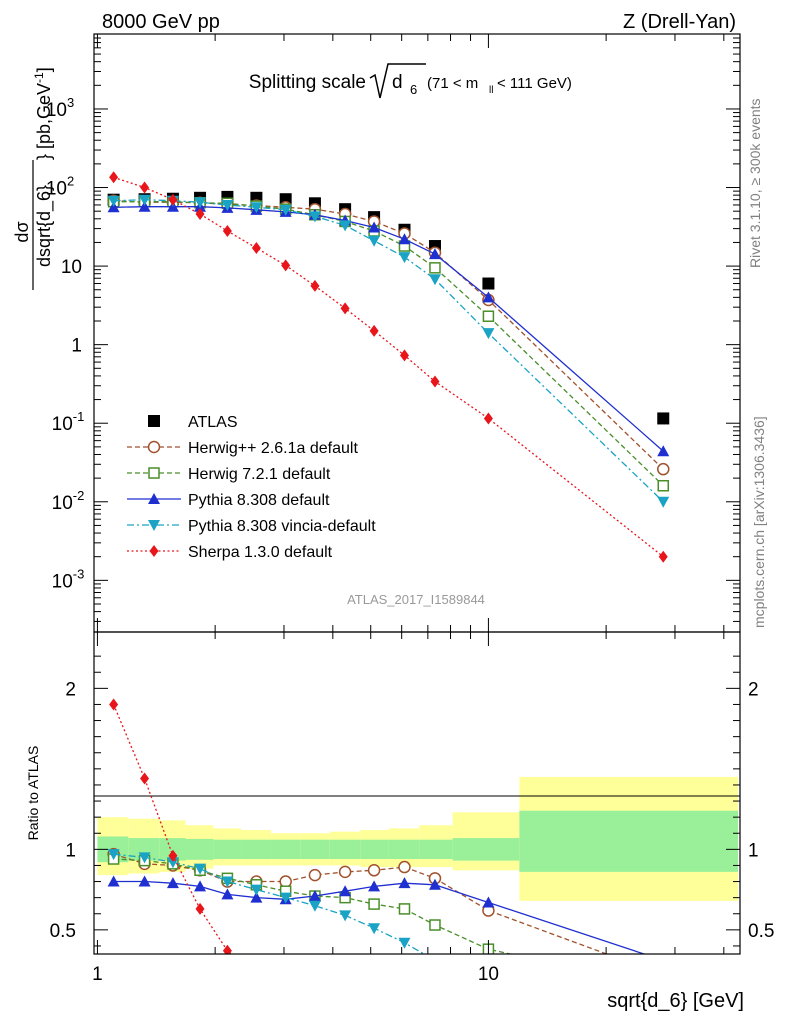  What do you see at coordinates (70, 850) in the screenshot?
I see `ratio-tick-label: 1` at bounding box center [70, 850].